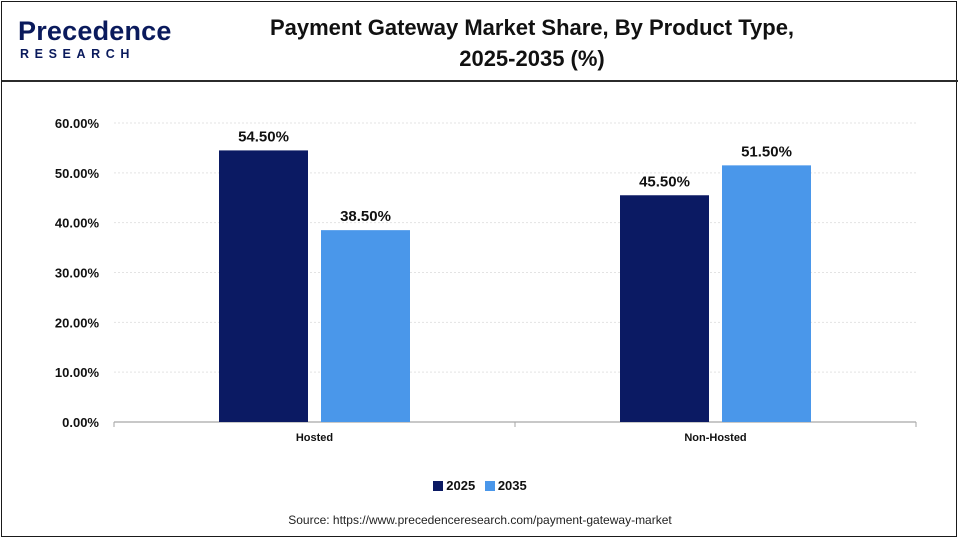 This screenshot has height=540, width=960. I want to click on bar-2025-hosted, so click(263, 286).